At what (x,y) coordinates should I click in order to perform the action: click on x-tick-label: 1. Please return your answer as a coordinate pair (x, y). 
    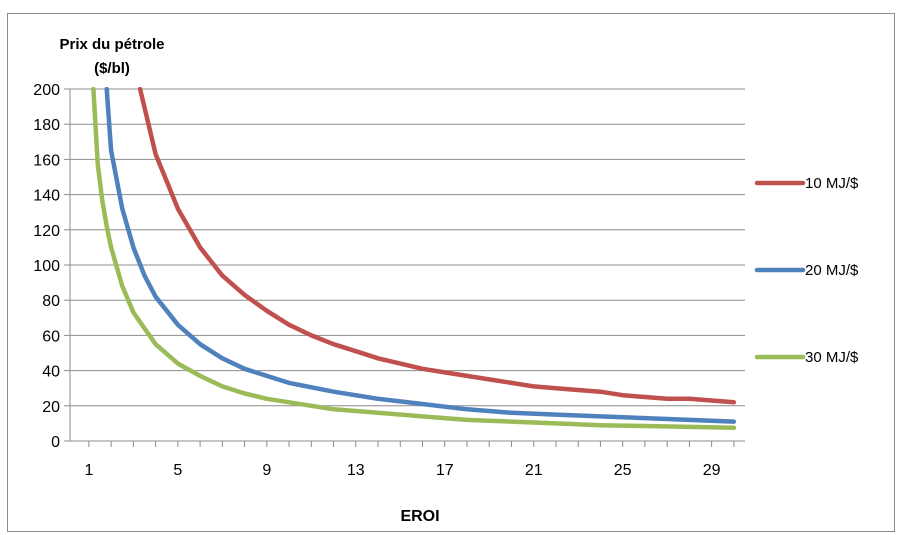
    Looking at the image, I should click on (88, 470).